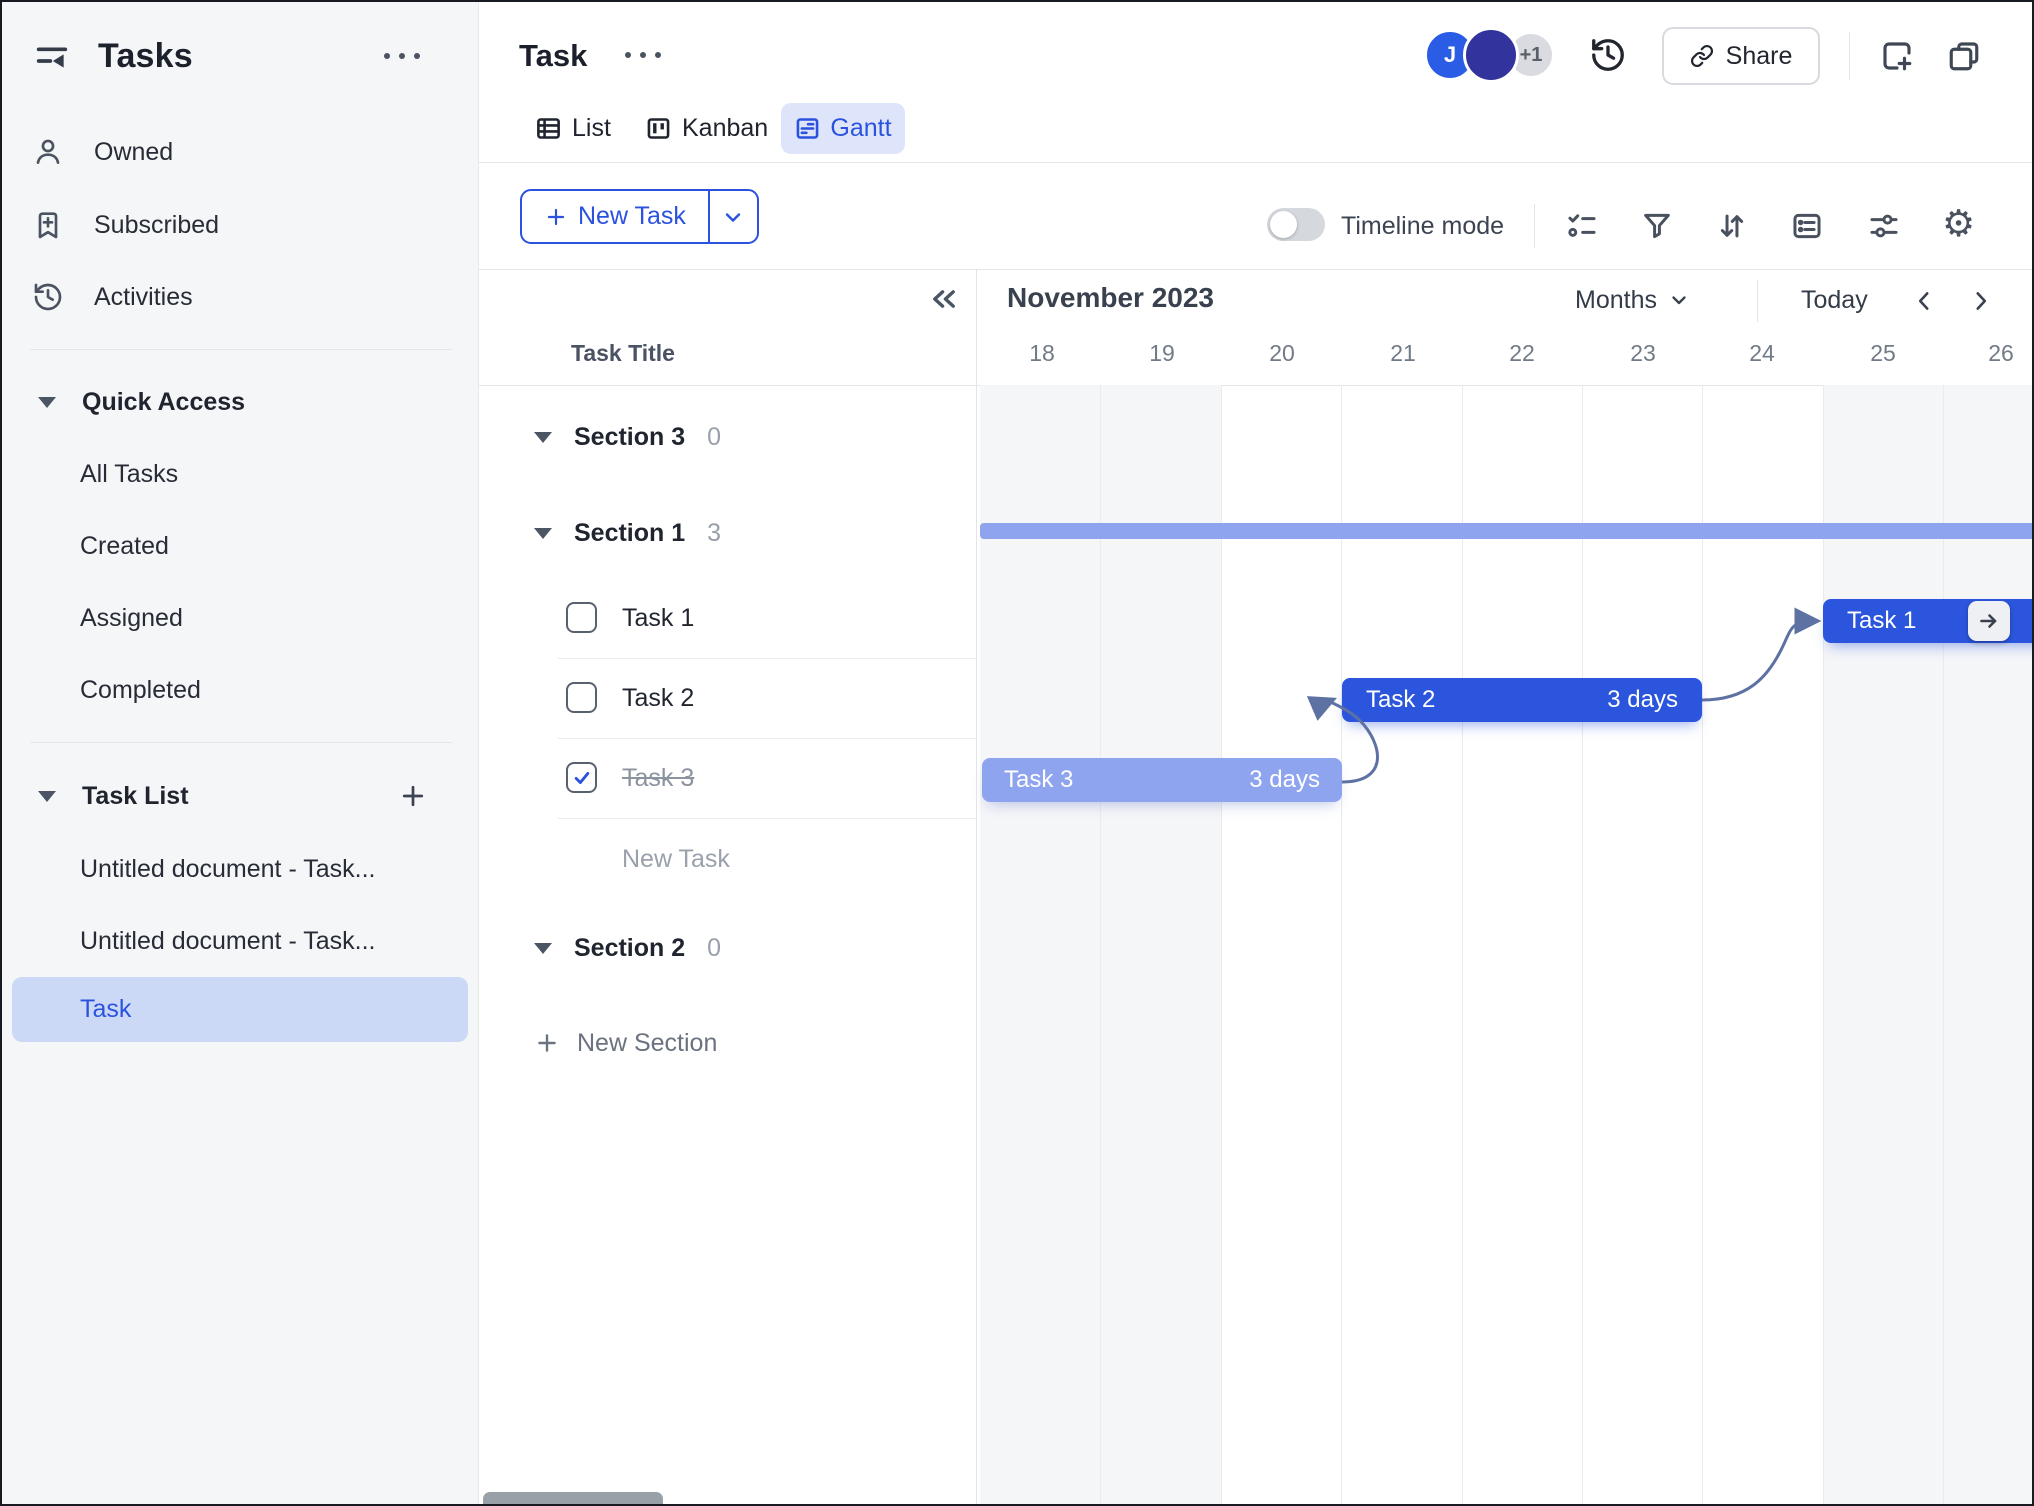 The width and height of the screenshot is (2034, 1506). What do you see at coordinates (106, 1009) in the screenshot?
I see `sidebar-item-label: Task` at bounding box center [106, 1009].